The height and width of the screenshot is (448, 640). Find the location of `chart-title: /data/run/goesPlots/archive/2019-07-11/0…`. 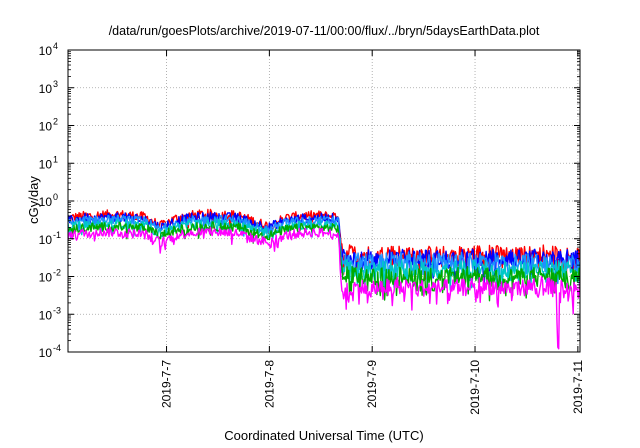

chart-title: /data/run/goesPlots/archive/2019-07-11/0… is located at coordinates (324, 31).